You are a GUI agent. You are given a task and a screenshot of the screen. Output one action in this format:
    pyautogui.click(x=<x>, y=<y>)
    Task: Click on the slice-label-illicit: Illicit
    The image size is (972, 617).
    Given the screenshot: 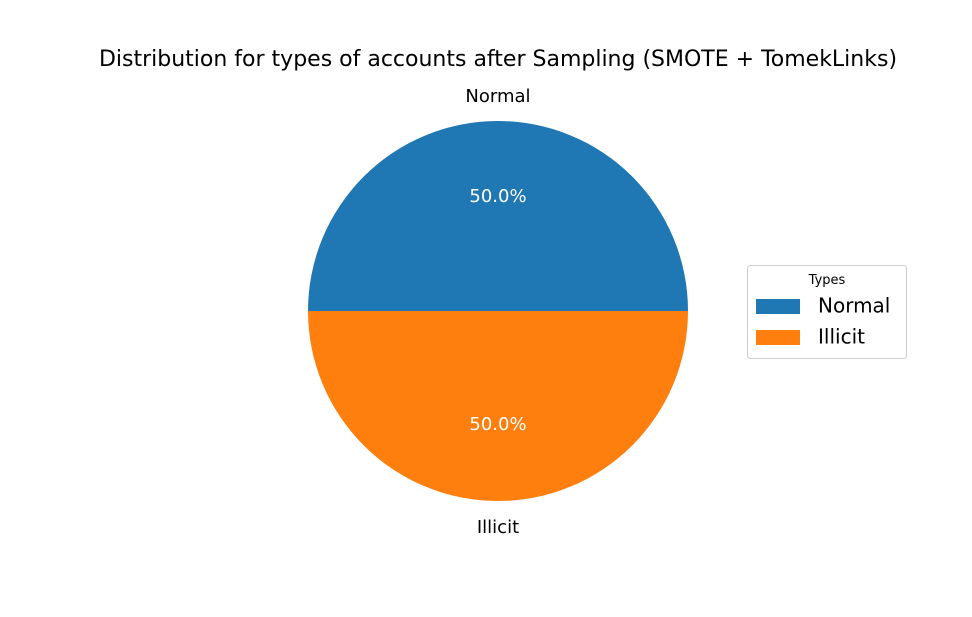 What is the action you would take?
    pyautogui.click(x=498, y=527)
    